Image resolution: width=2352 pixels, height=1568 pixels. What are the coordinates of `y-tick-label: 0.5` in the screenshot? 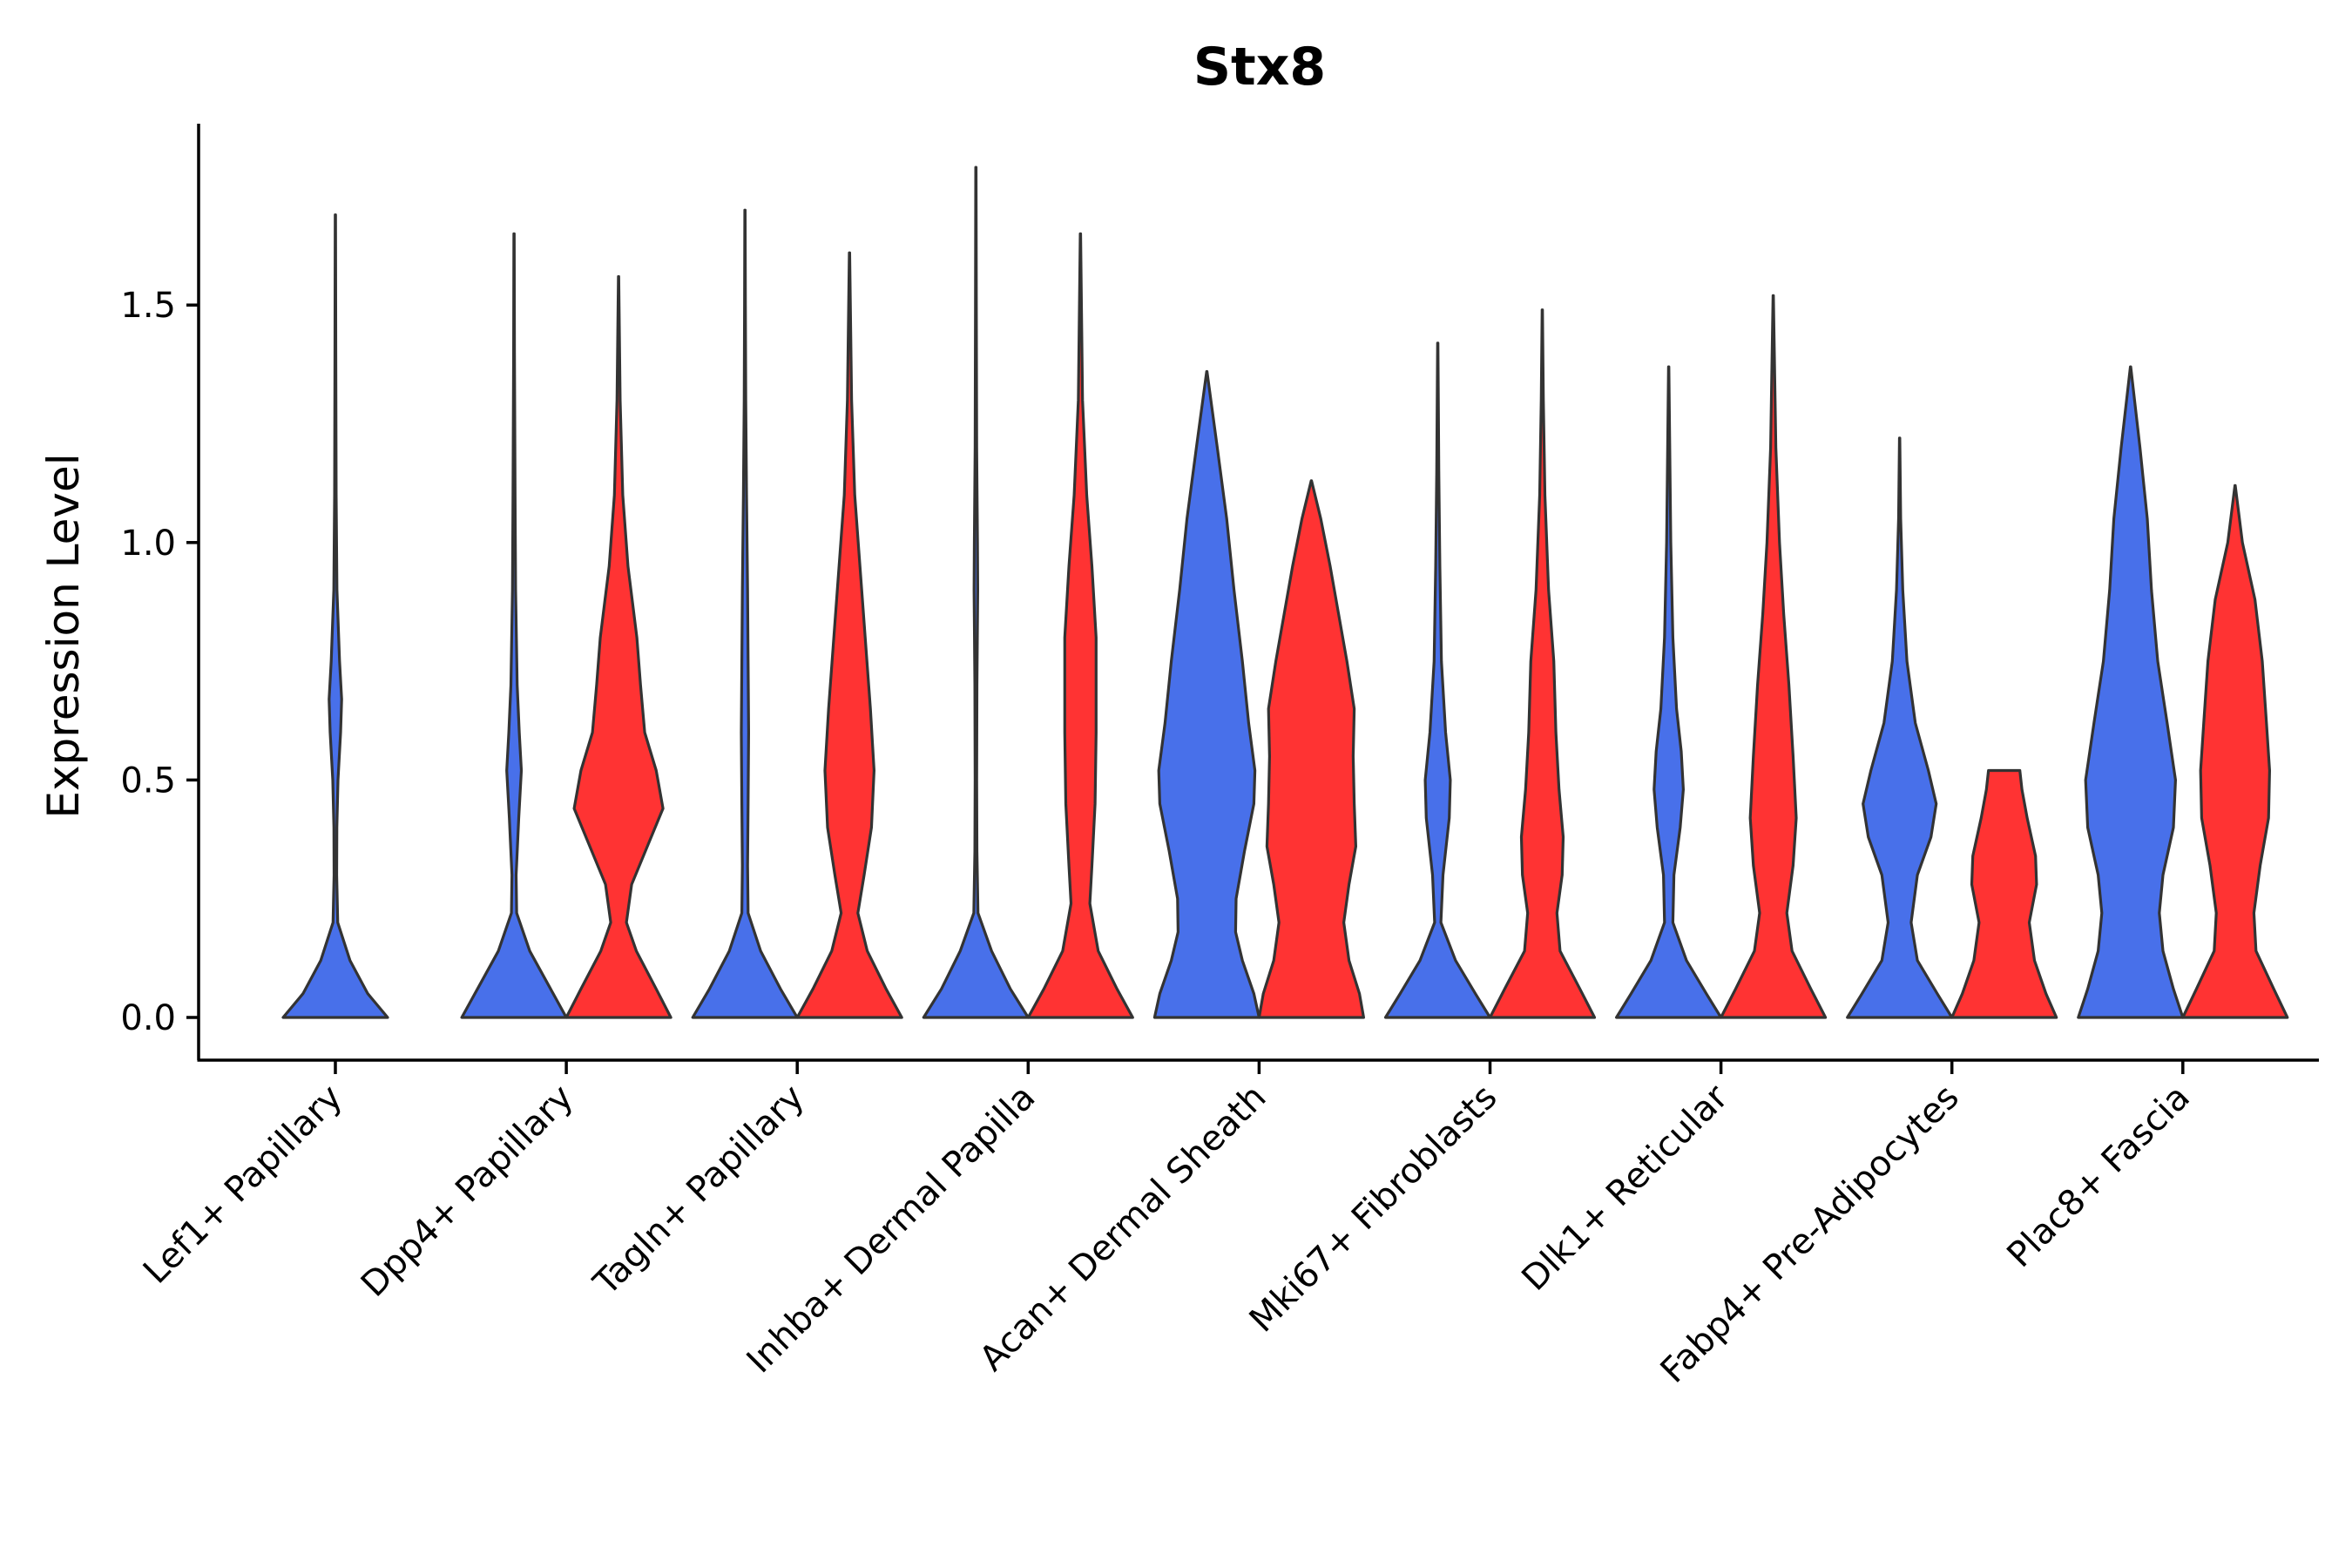 It's located at (148, 780).